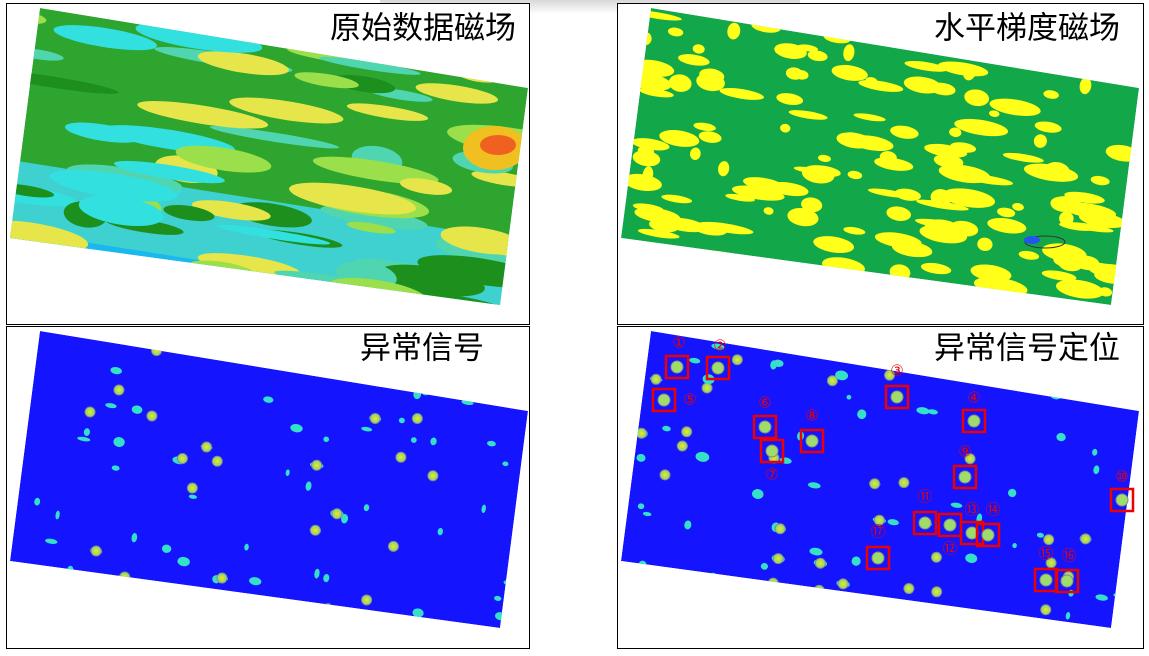 This screenshot has height=656, width=1149. I want to click on panel-title: 异常信号, so click(422, 349).